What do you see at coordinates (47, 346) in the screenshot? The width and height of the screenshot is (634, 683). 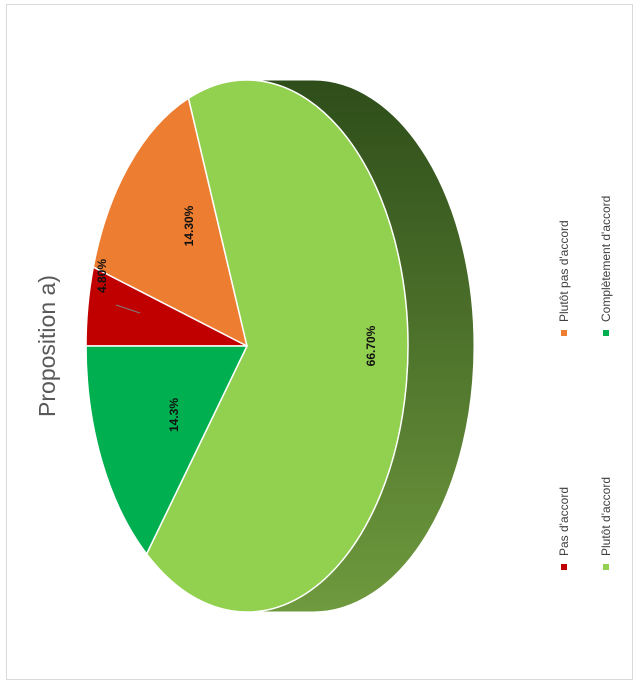 I see `chart-title: Proposition a)` at bounding box center [47, 346].